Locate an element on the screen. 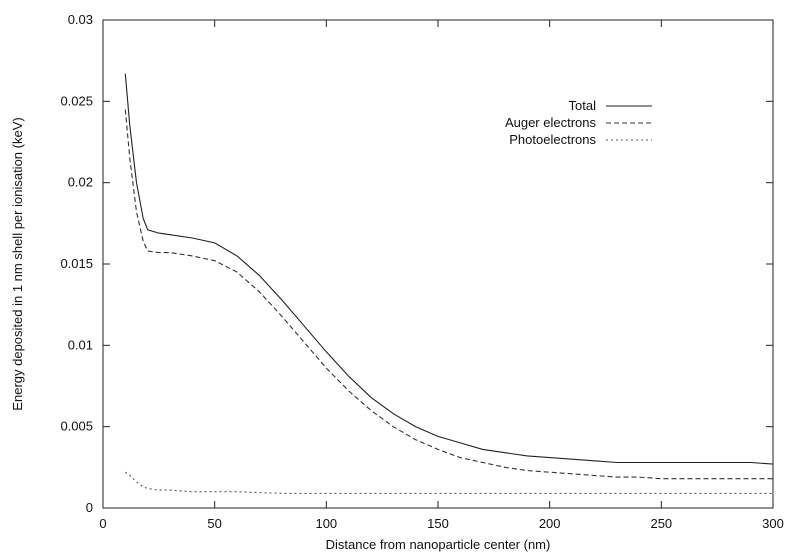 The height and width of the screenshot is (556, 790). y-tick-label: 0.005 is located at coordinates (76, 426).